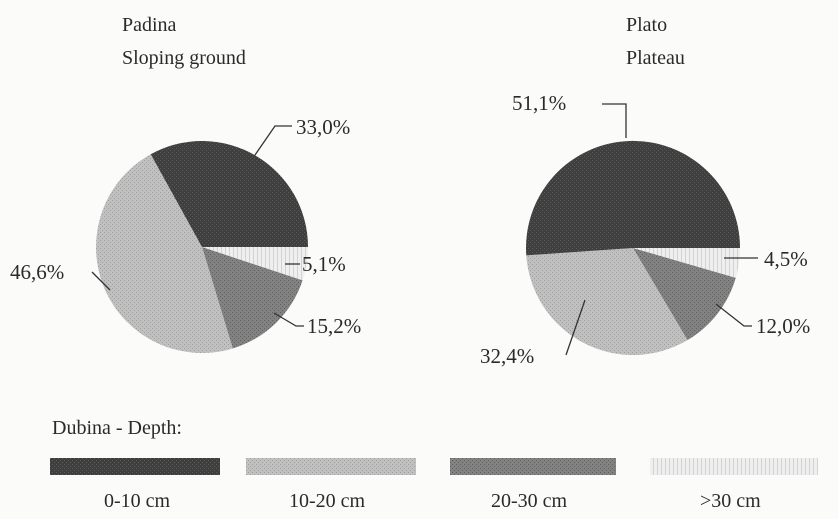 This screenshot has width=838, height=519. What do you see at coordinates (533, 485) in the screenshot?
I see `legend-item-20-30cm: 20-30 cm` at bounding box center [533, 485].